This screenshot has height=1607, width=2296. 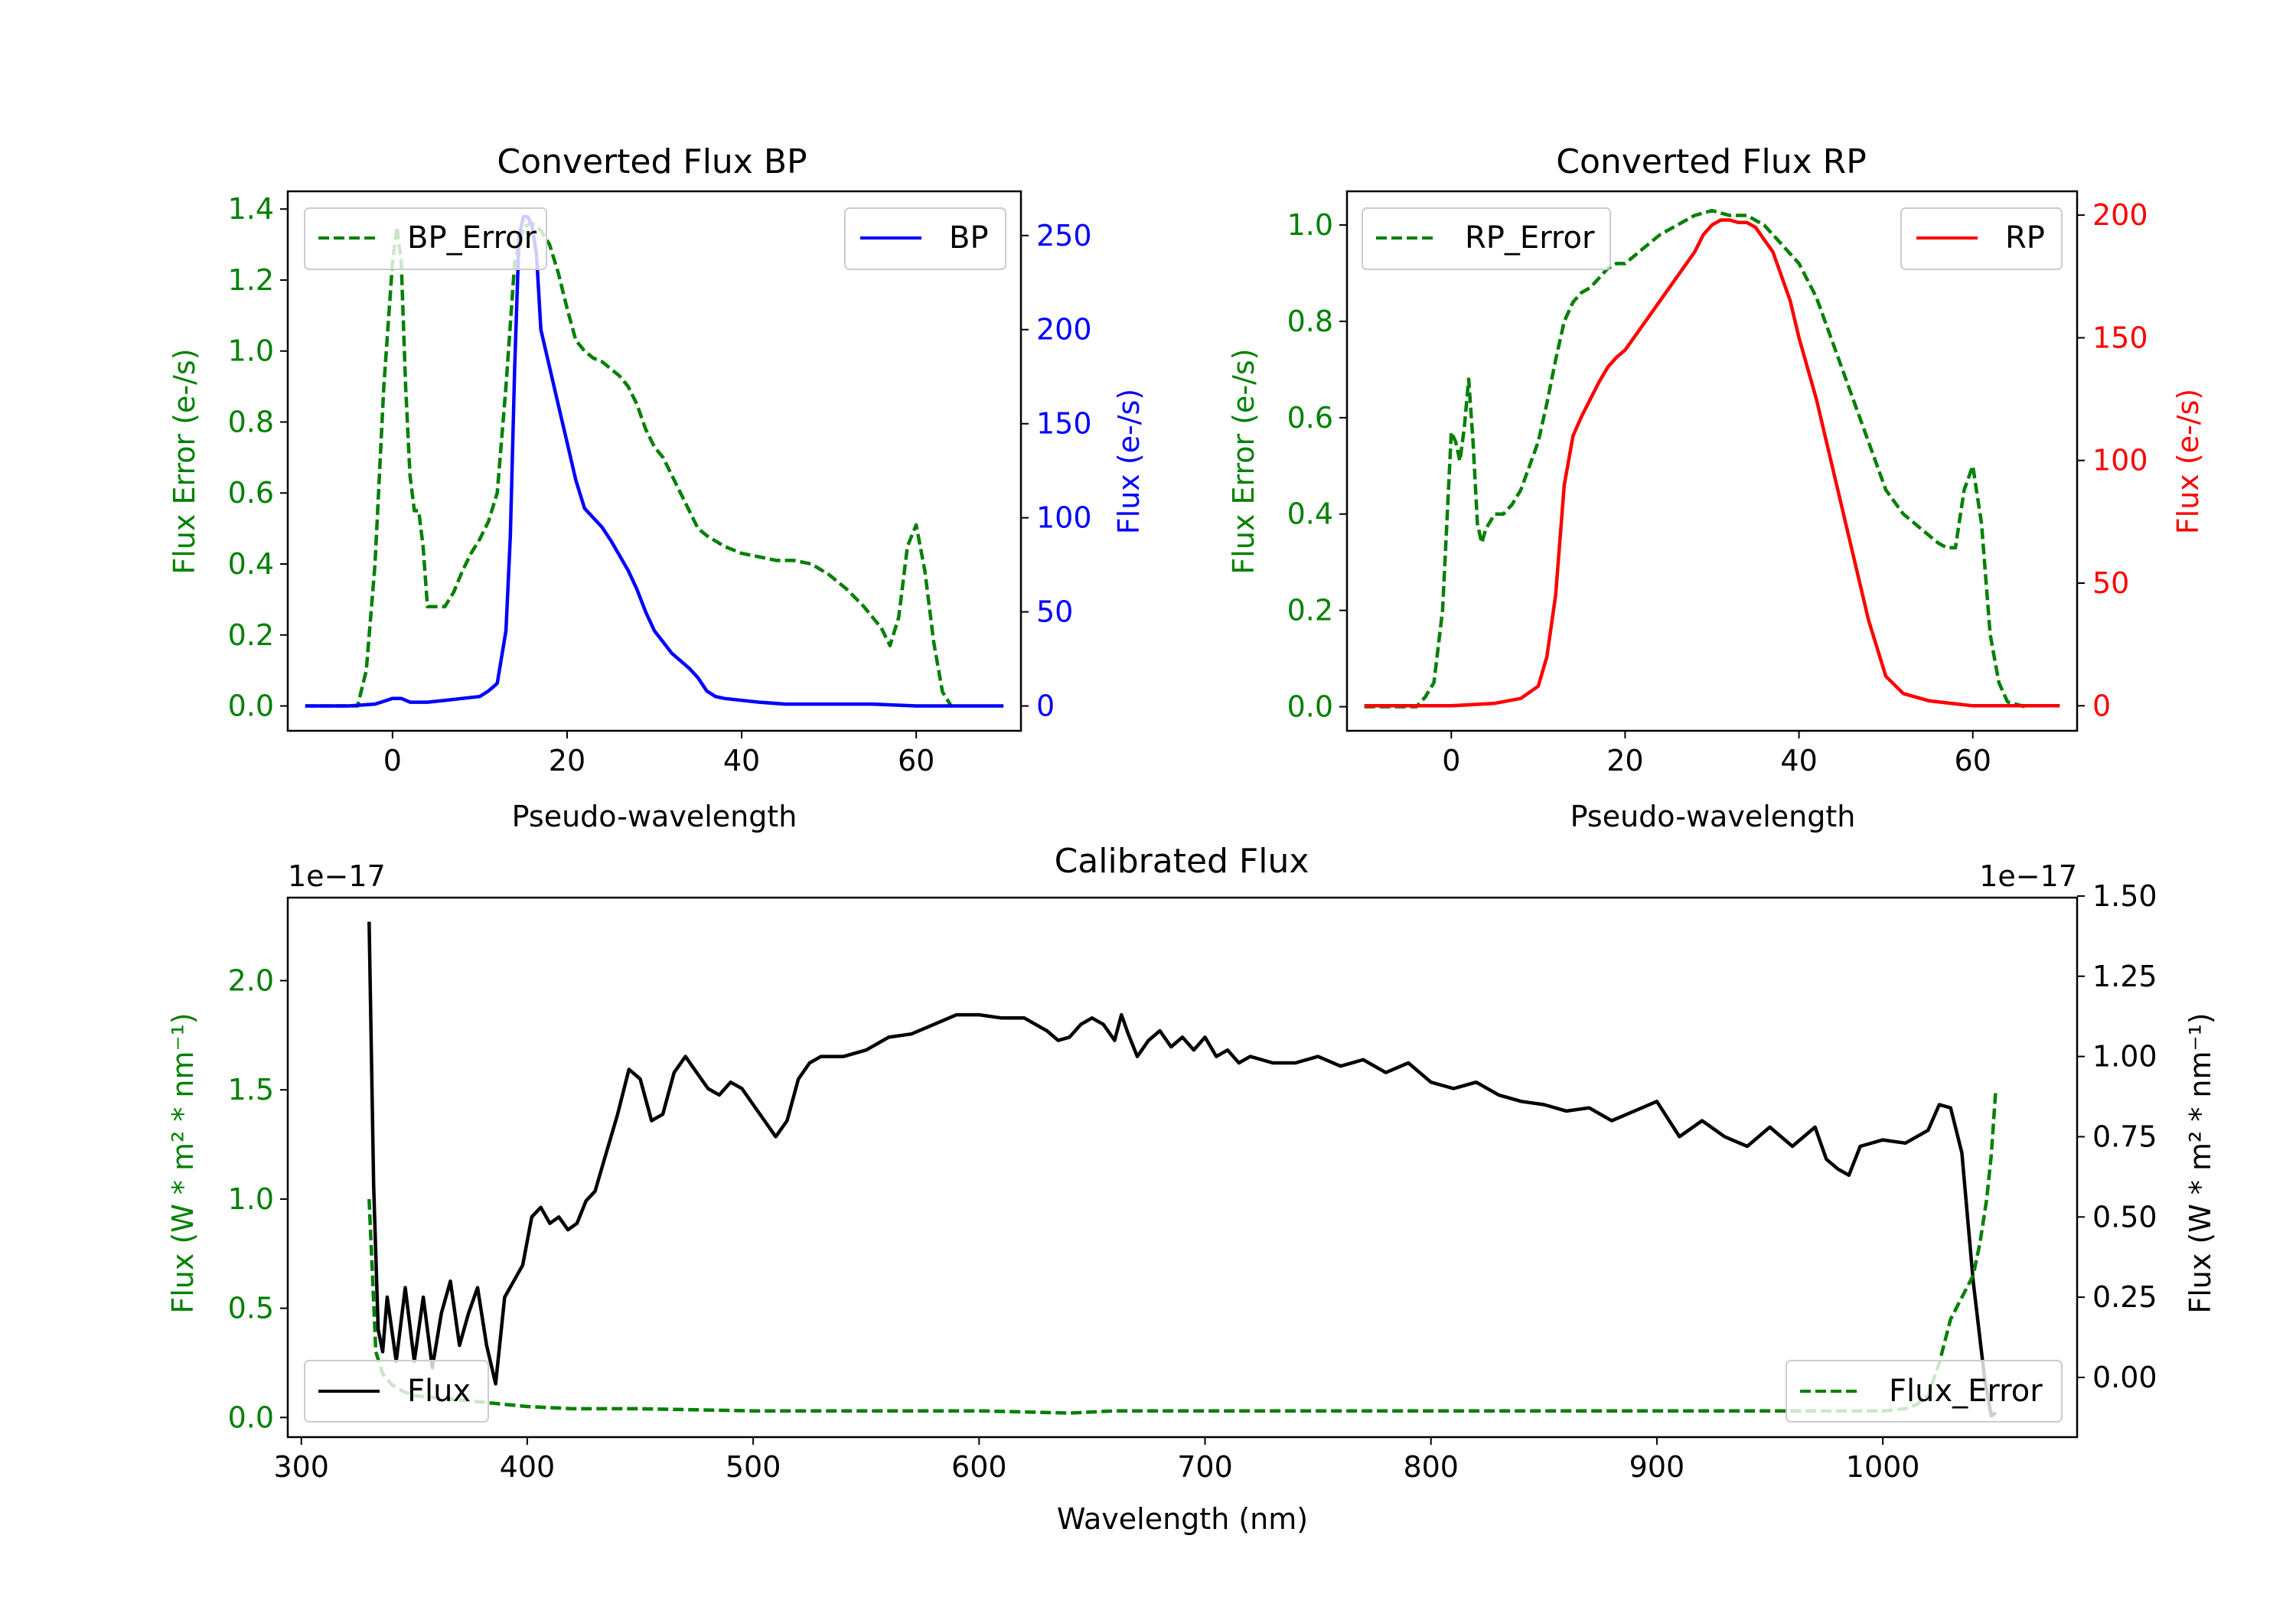 I want to click on flux-error-legend-box, so click(x=1924, y=1391).